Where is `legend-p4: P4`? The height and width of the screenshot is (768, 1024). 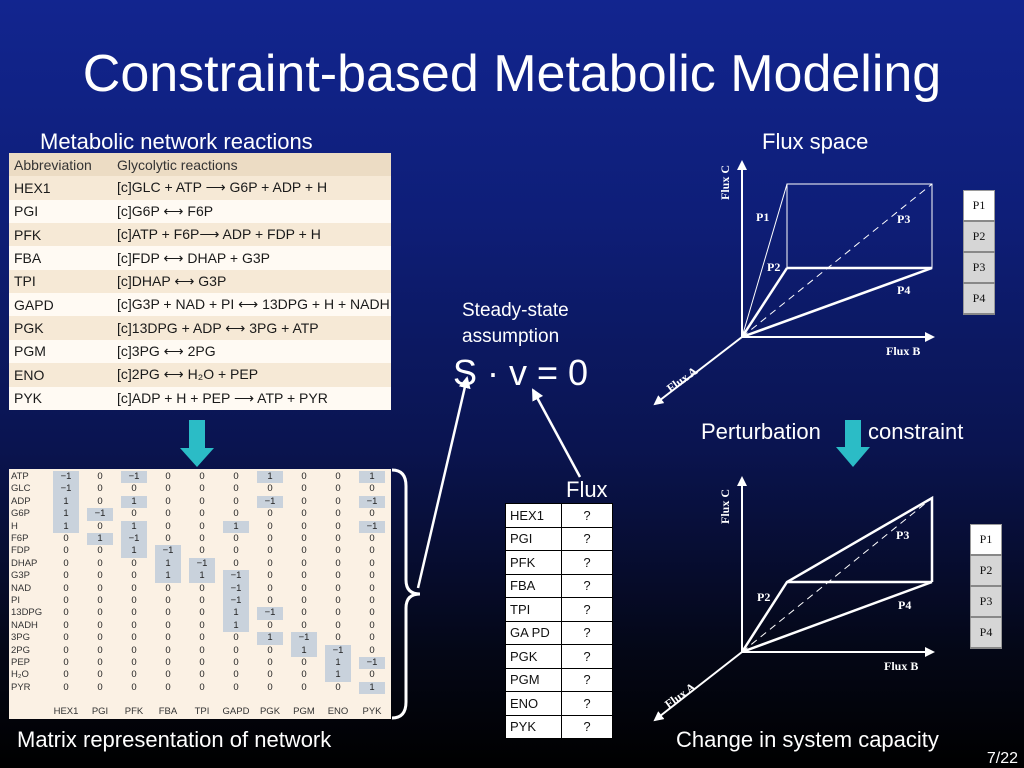
legend-p4: P4 is located at coordinates (986, 632).